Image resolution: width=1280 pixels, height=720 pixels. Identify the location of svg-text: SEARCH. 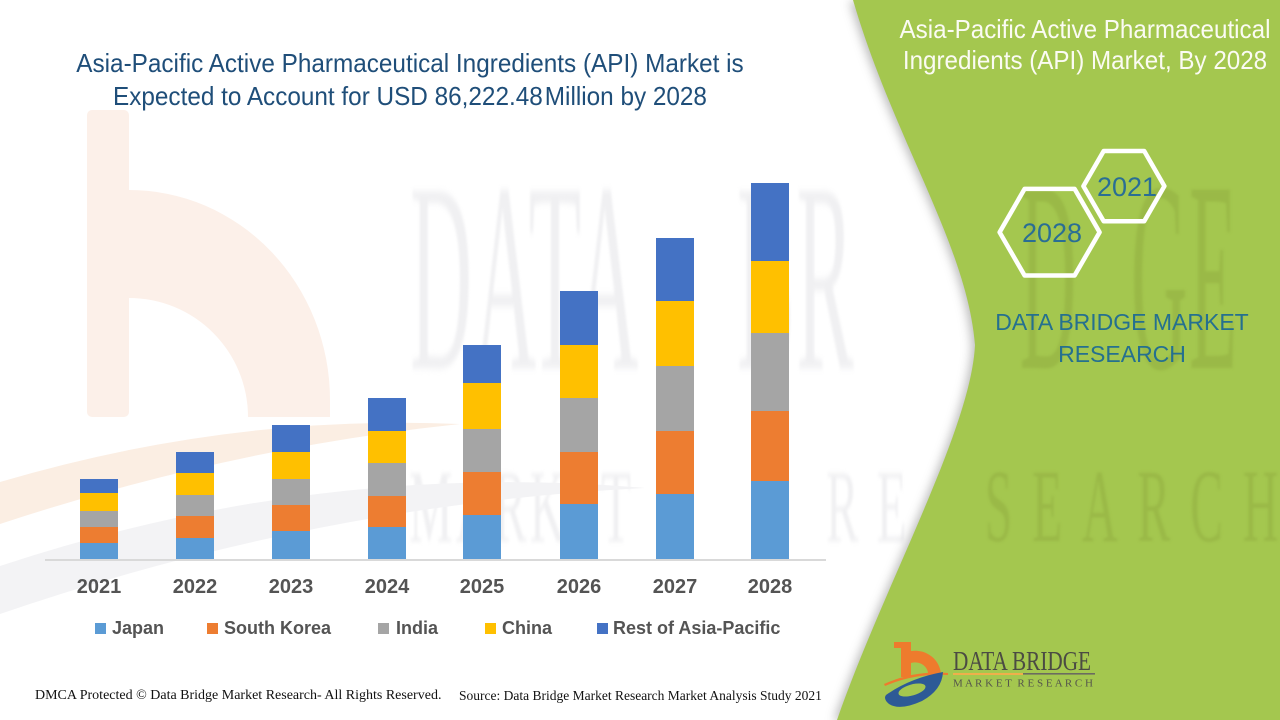
(1132, 506).